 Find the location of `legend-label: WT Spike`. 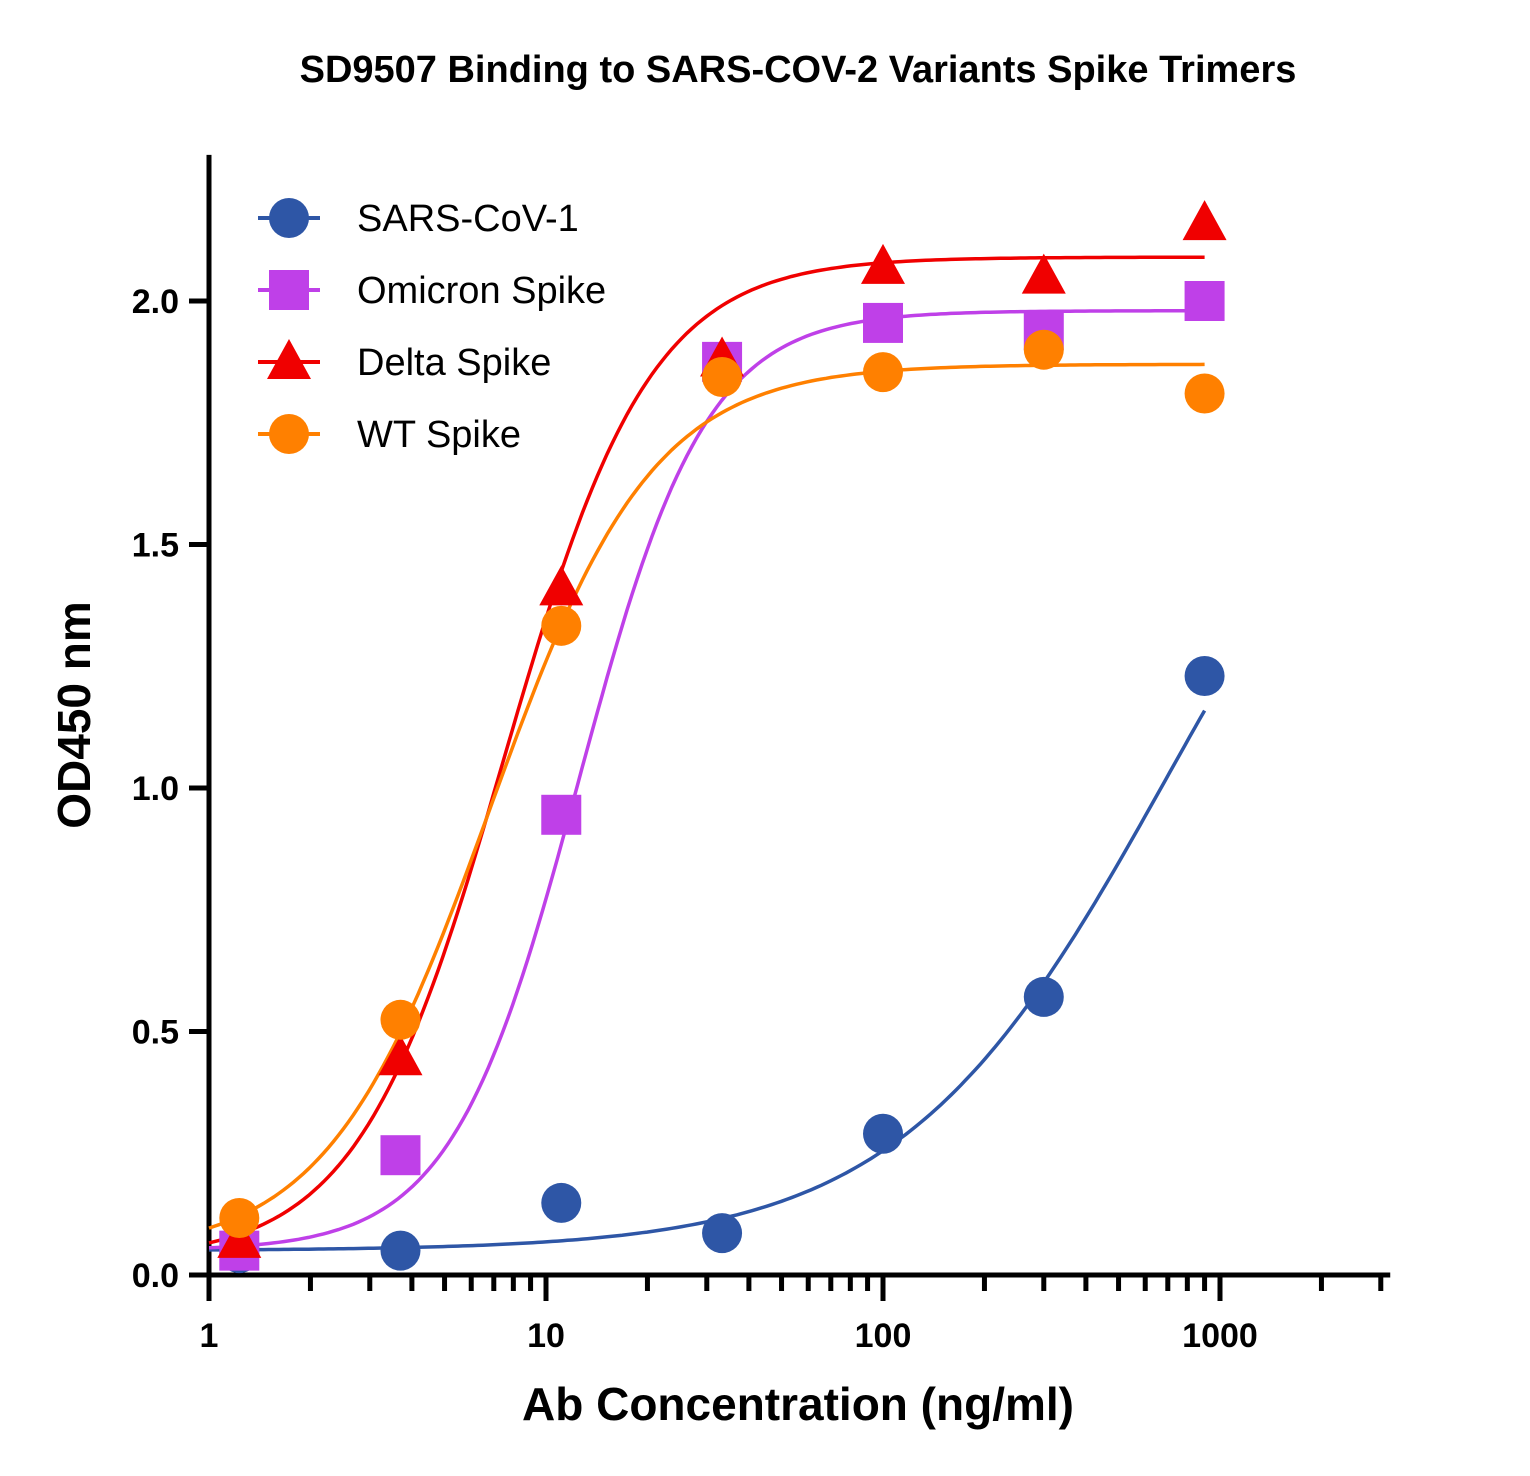

legend-label: WT Spike is located at coordinates (439, 435).